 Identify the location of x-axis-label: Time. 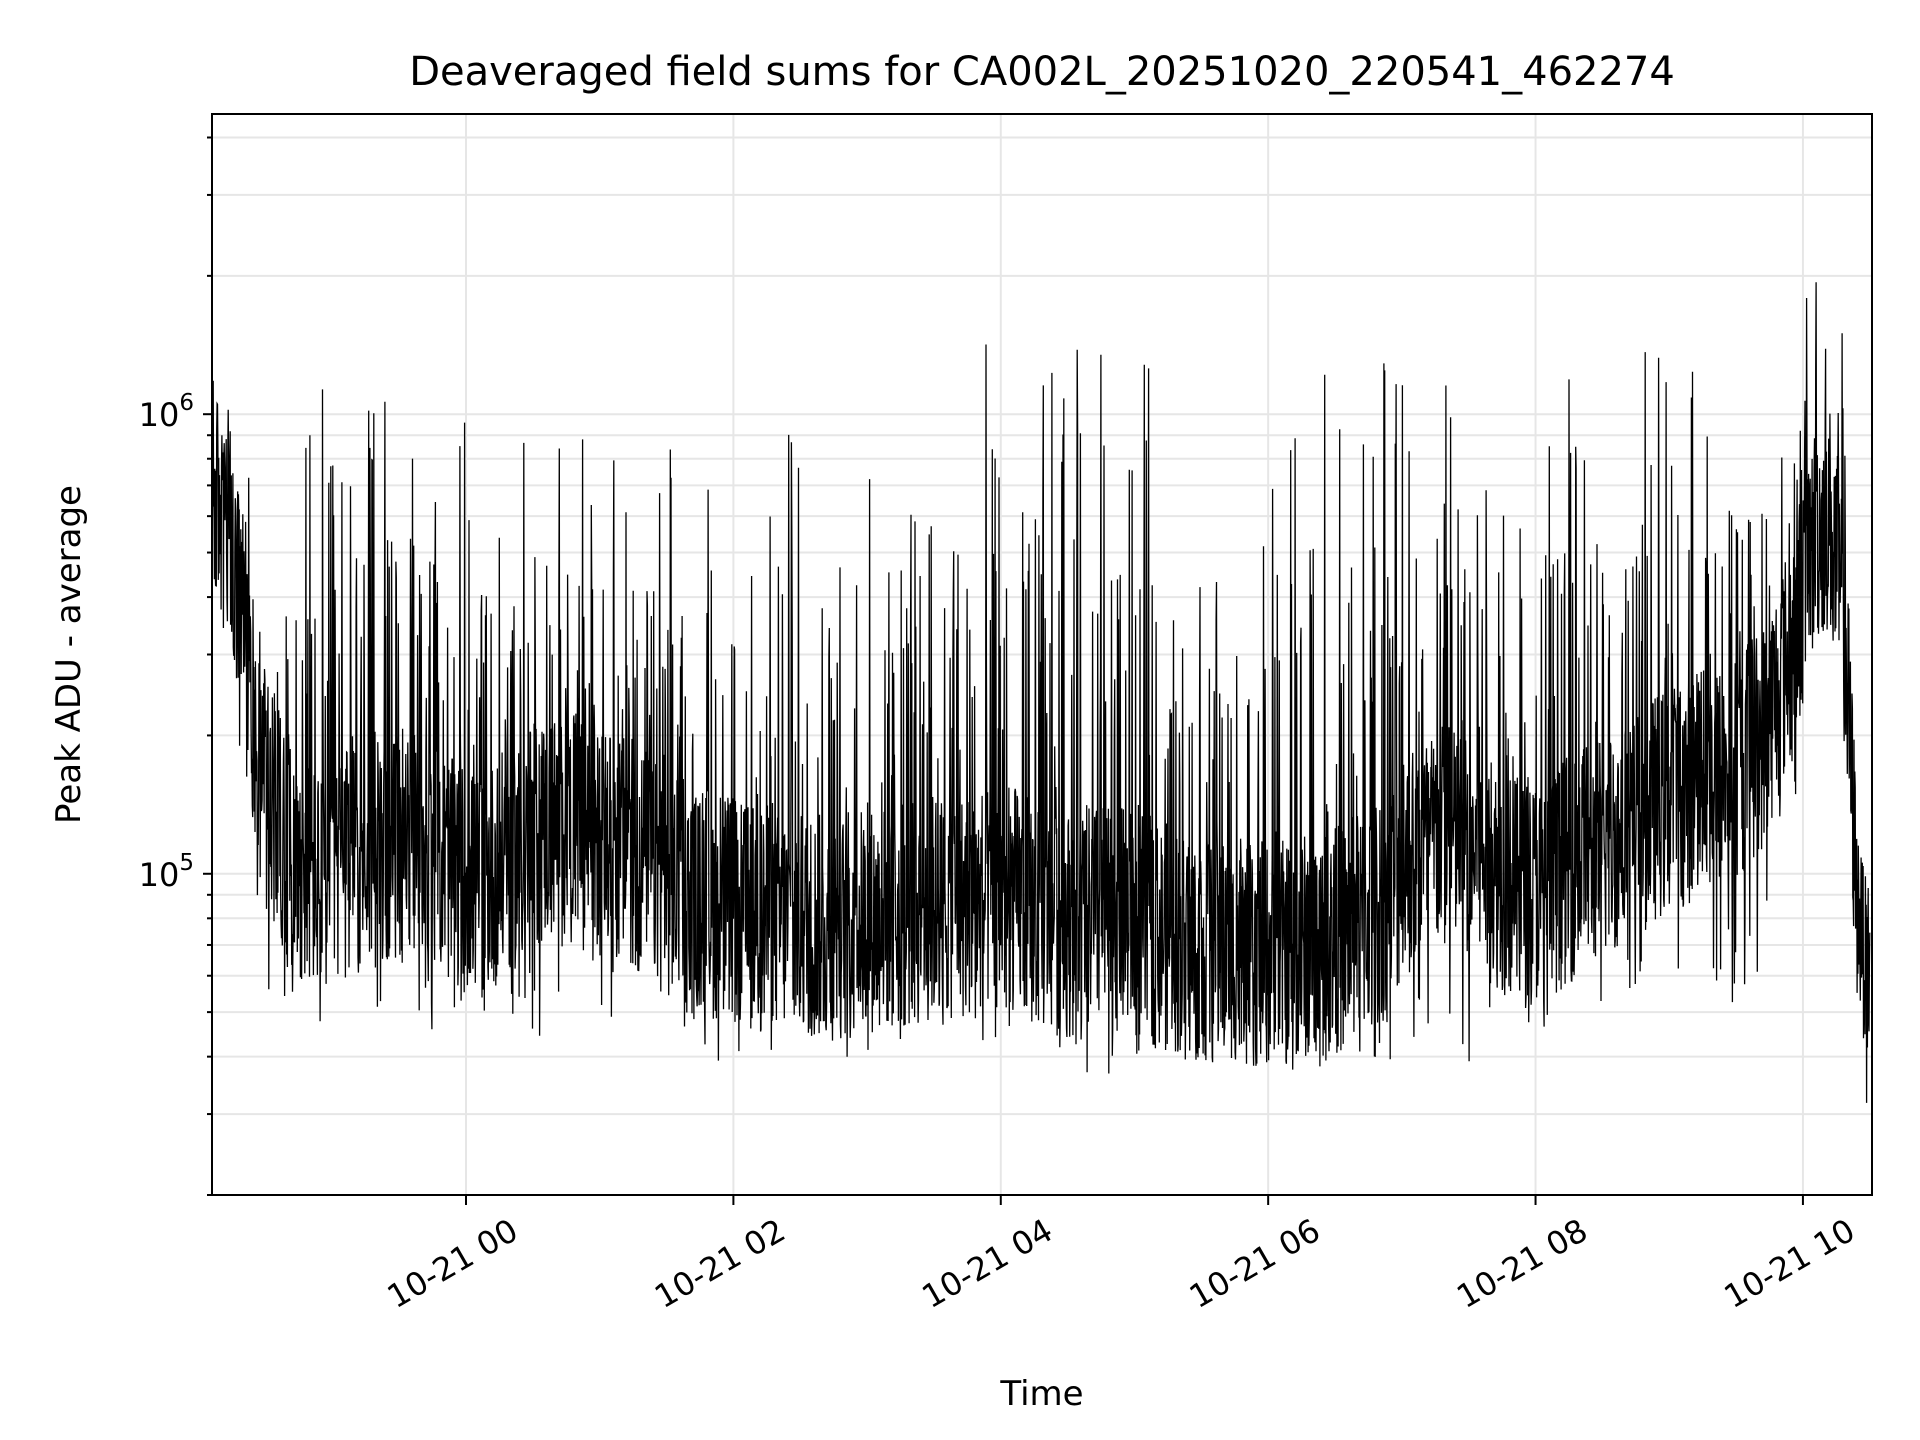
(1041, 1394).